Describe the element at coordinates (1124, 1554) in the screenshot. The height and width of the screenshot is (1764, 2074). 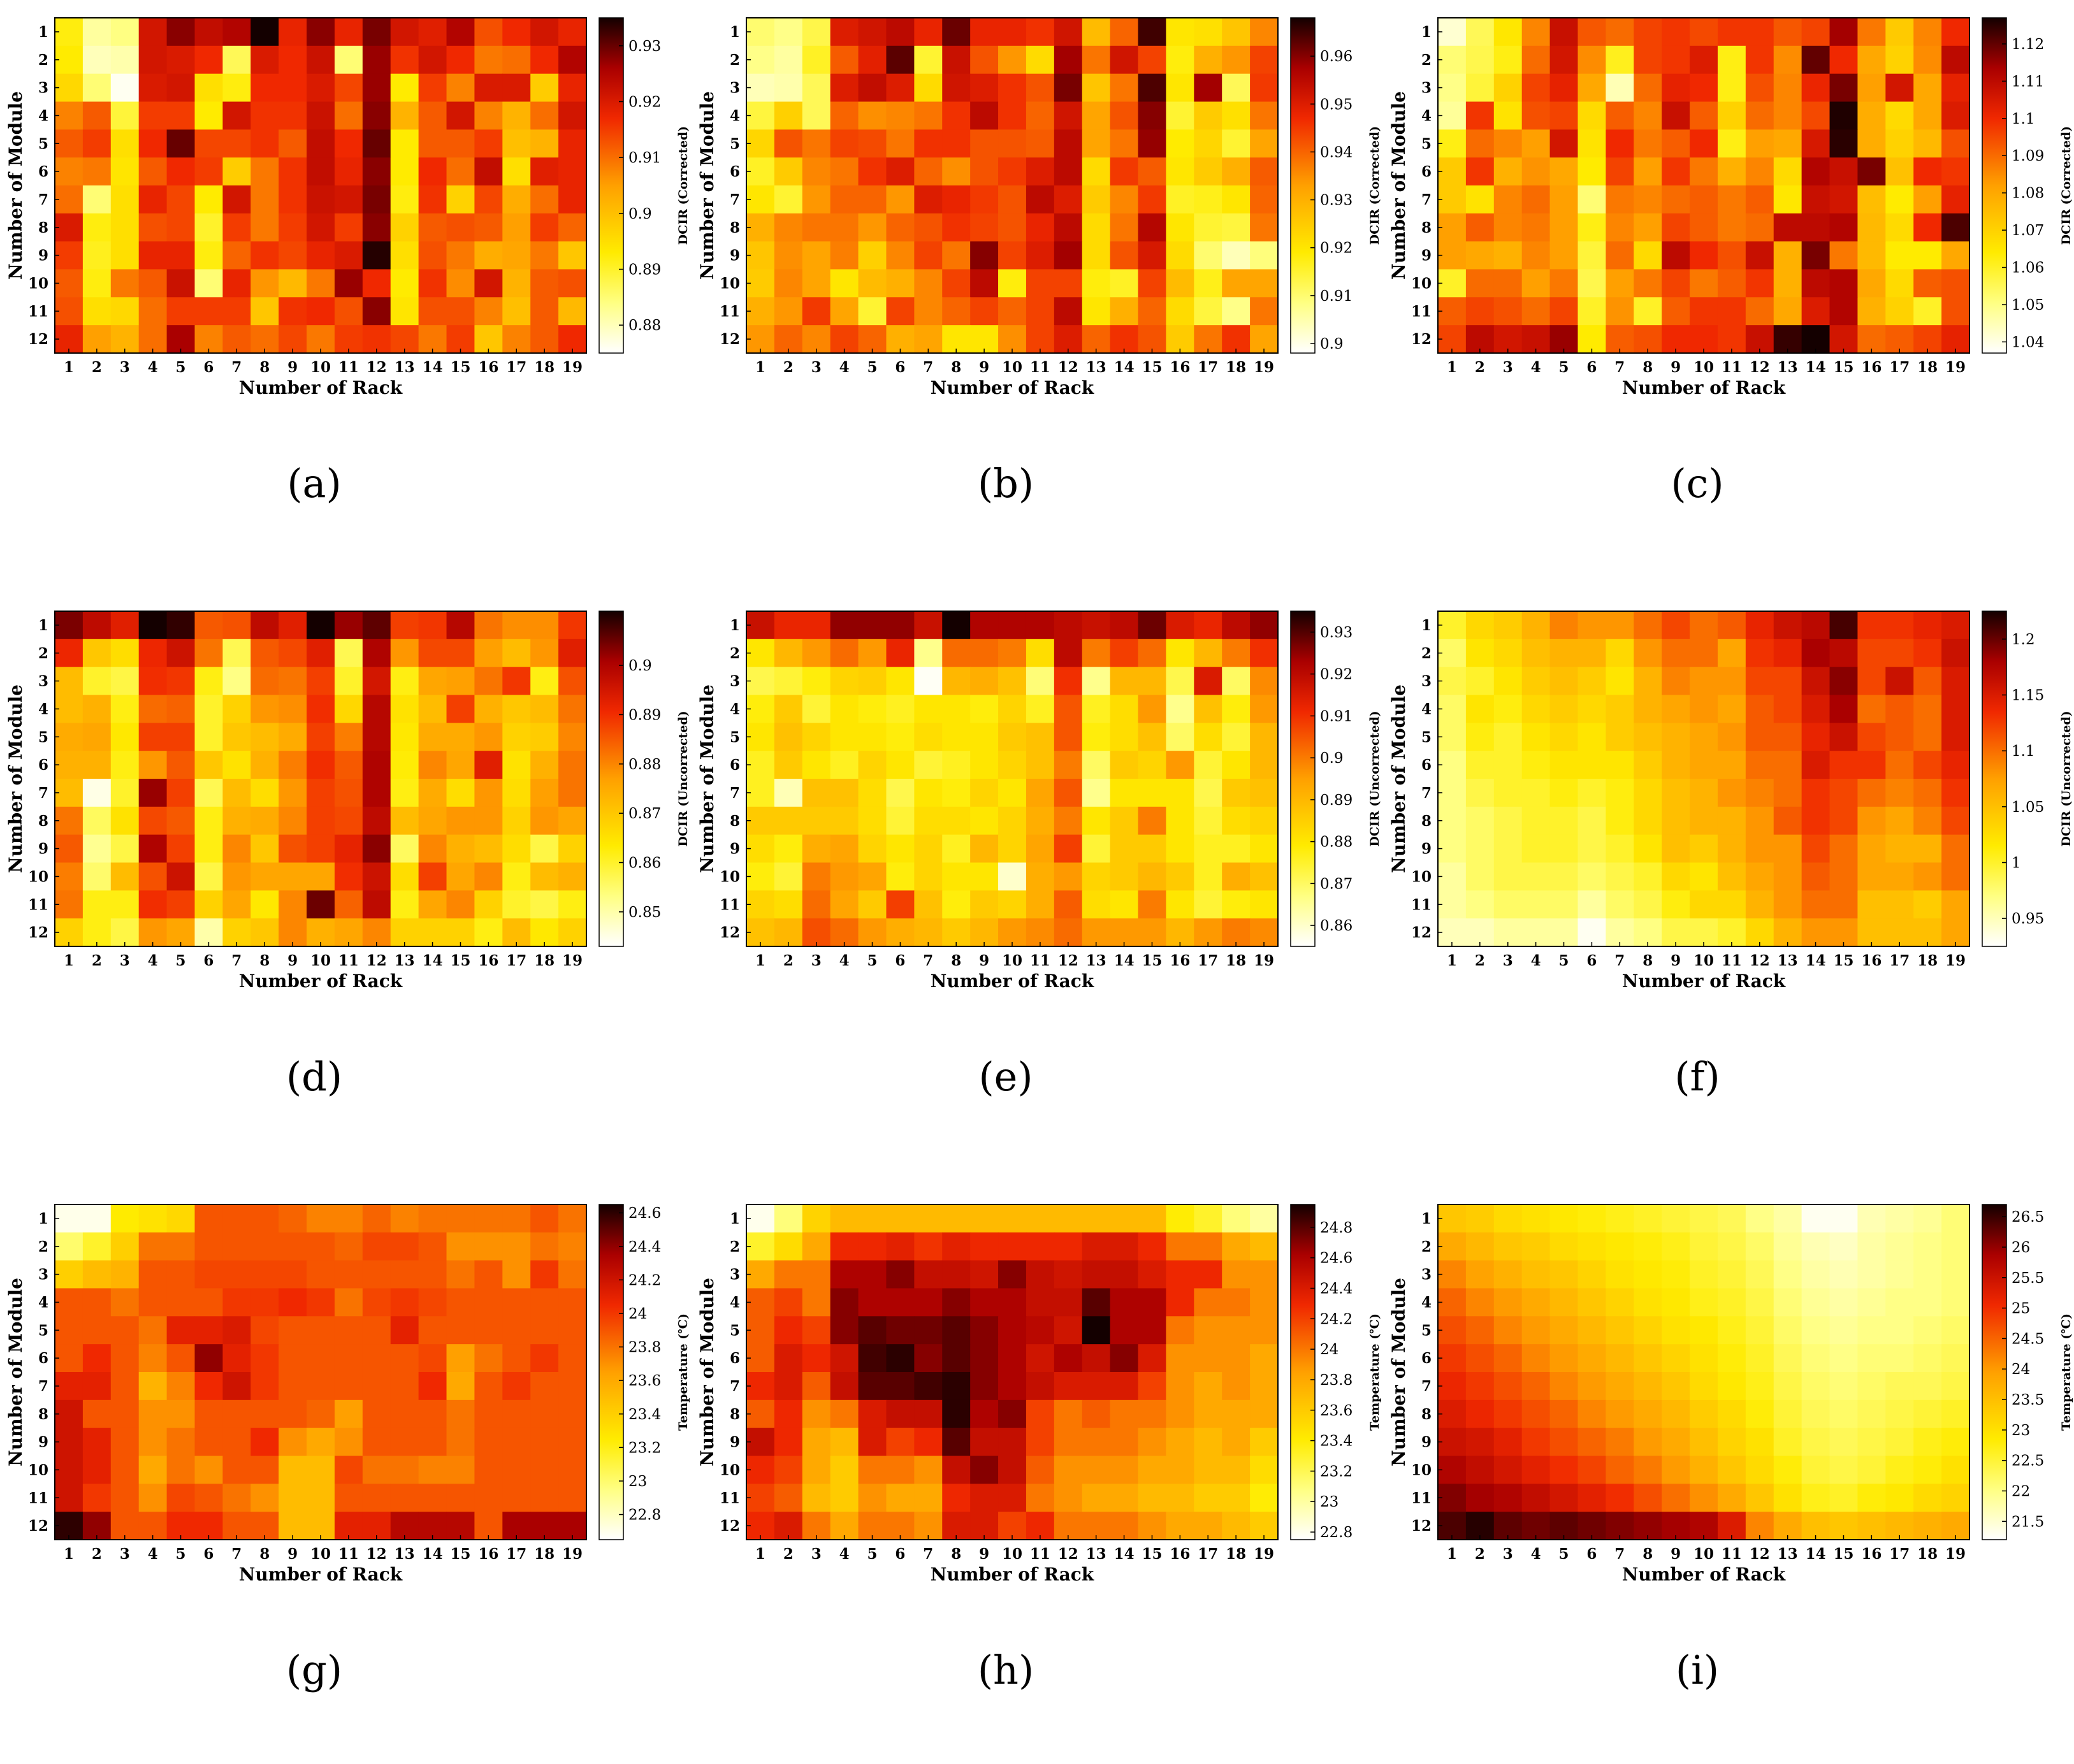
I see `x-tick-label: 14` at that location.